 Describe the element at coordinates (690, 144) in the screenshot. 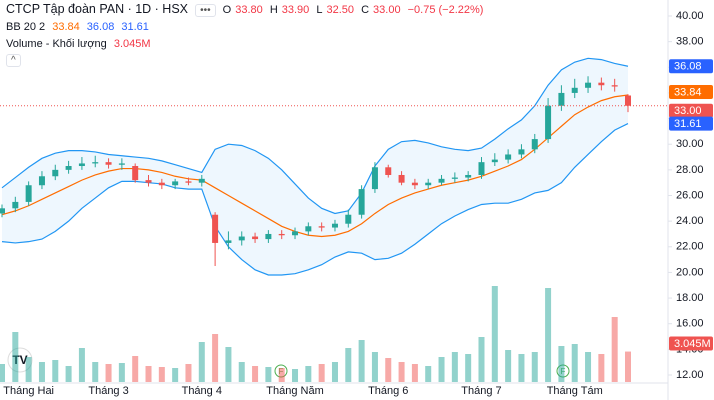

I see `y-tick-label: 30.00` at that location.